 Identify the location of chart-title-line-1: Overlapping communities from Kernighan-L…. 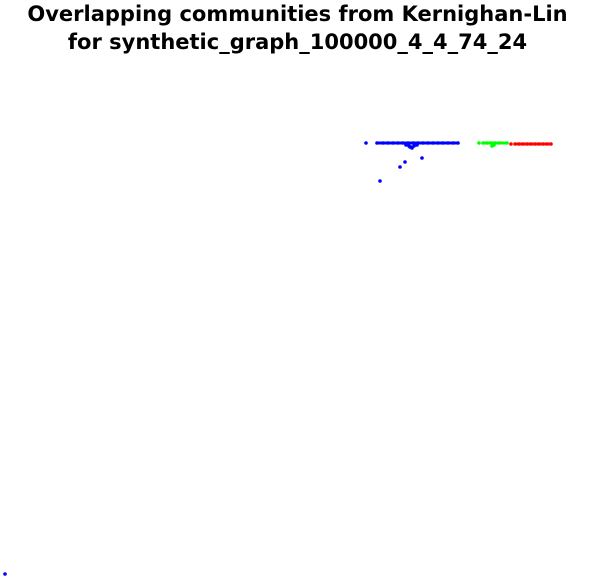
(297, 14).